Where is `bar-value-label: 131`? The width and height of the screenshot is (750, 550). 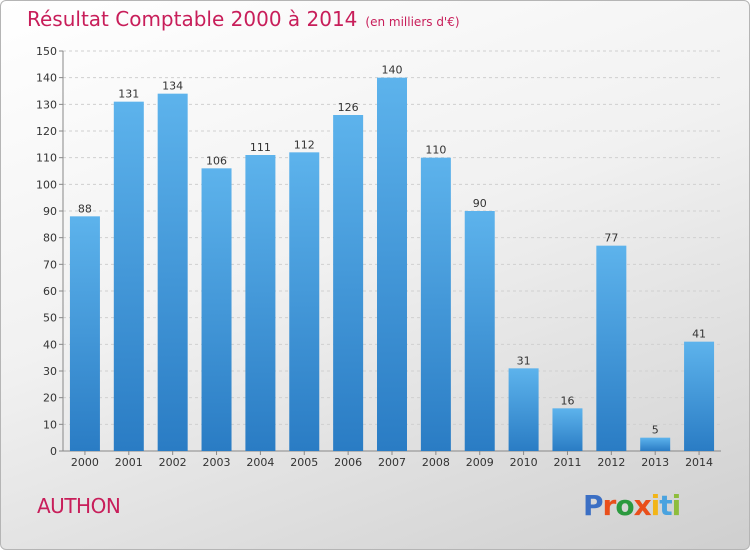 bar-value-label: 131 is located at coordinates (128, 94).